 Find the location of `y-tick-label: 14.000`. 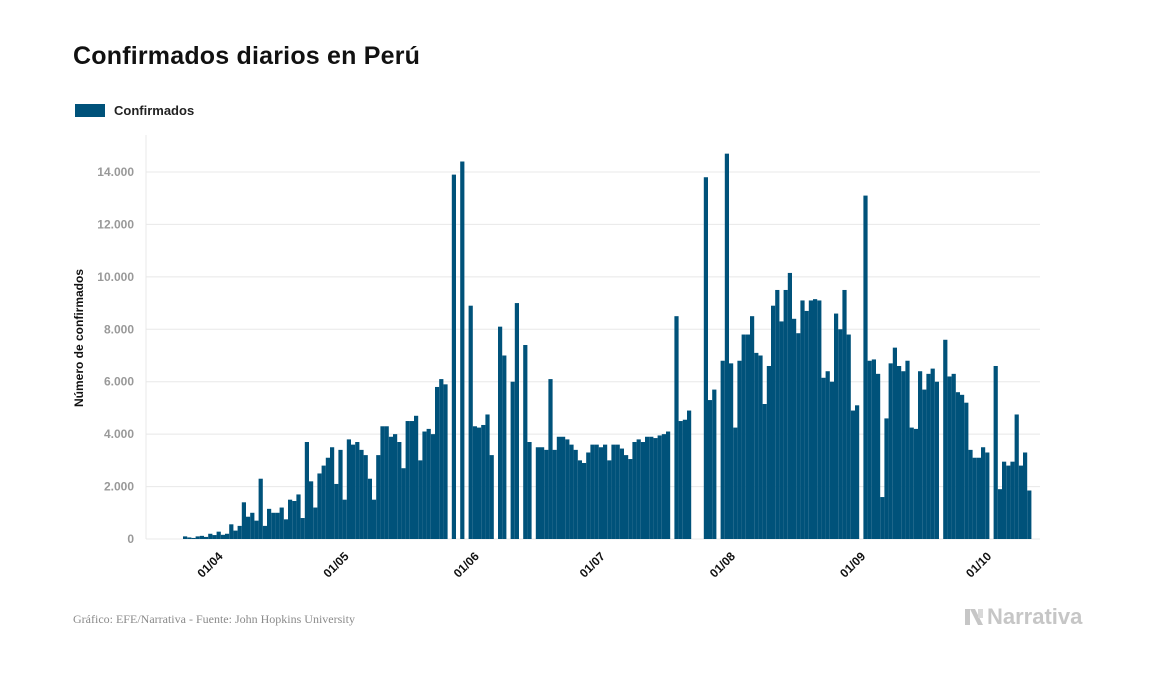

y-tick-label: 14.000 is located at coordinates (115, 172).